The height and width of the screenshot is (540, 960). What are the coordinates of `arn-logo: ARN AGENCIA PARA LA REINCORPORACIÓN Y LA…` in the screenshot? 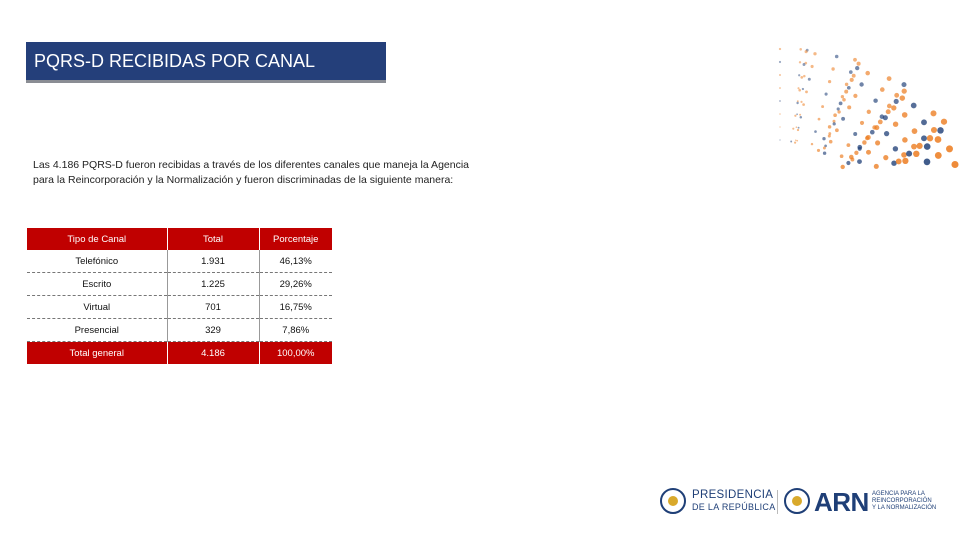 It's located at (862, 502).